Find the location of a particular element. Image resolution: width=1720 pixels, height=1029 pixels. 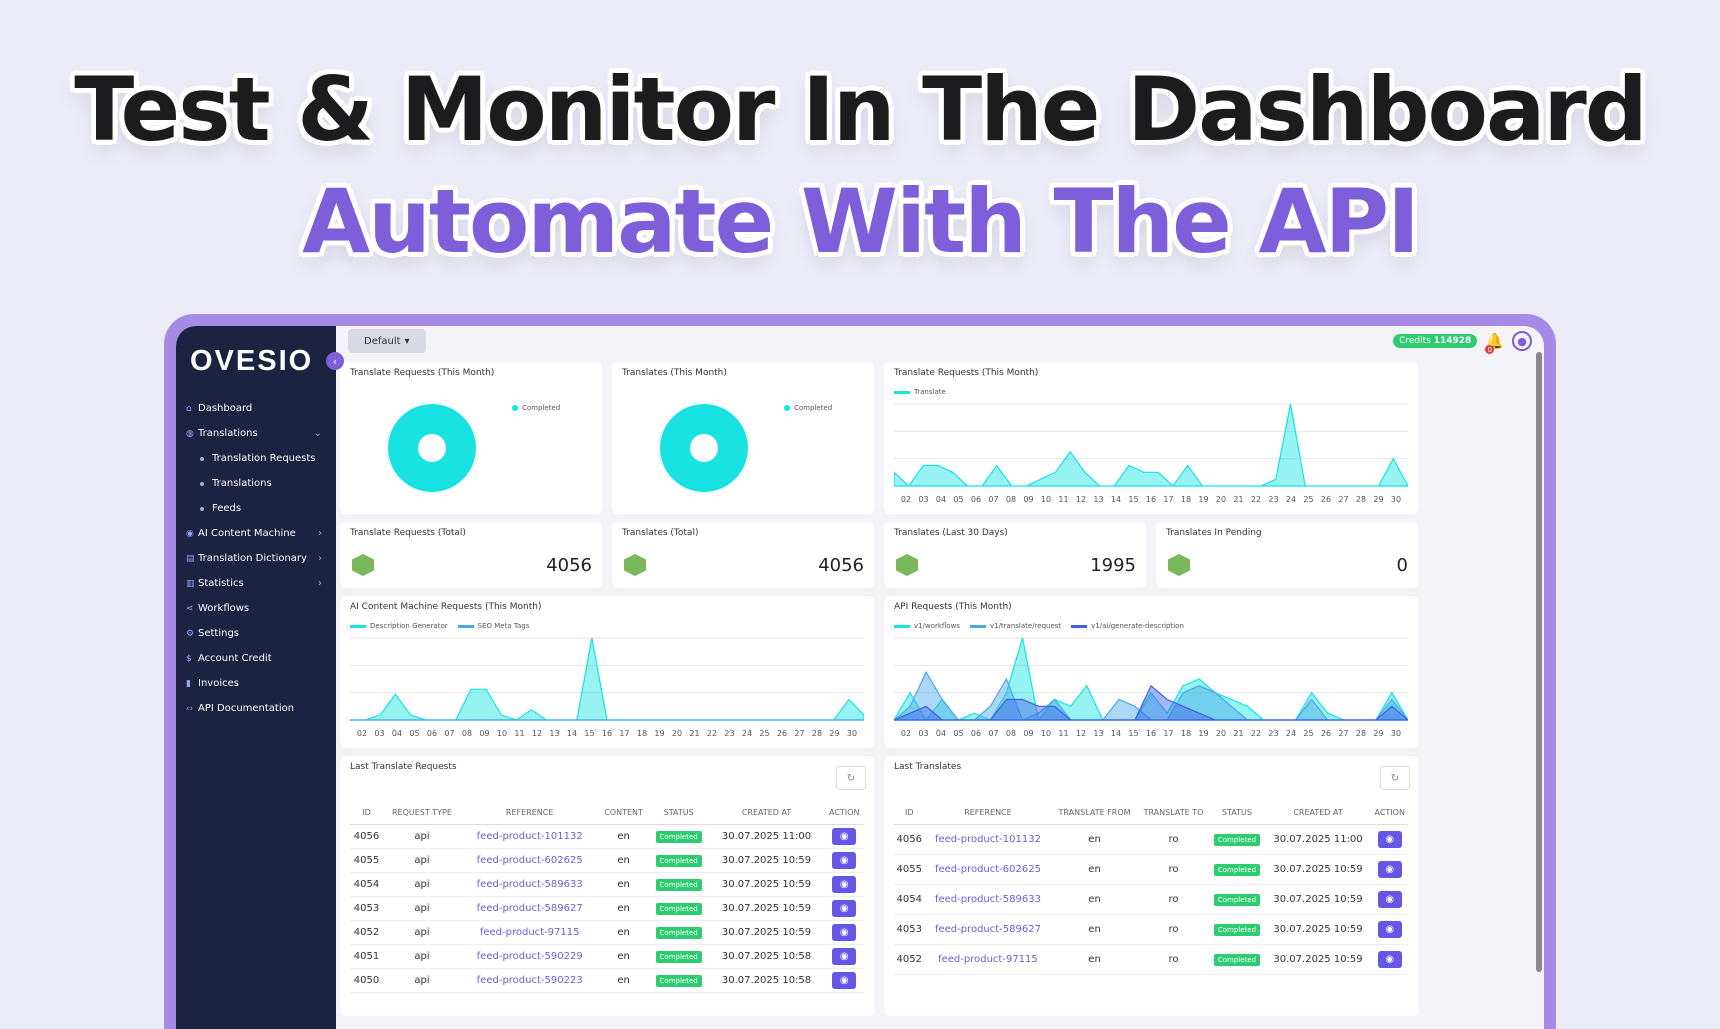

sidebar-item-workflows: ⋖ Workflows is located at coordinates (256, 608).